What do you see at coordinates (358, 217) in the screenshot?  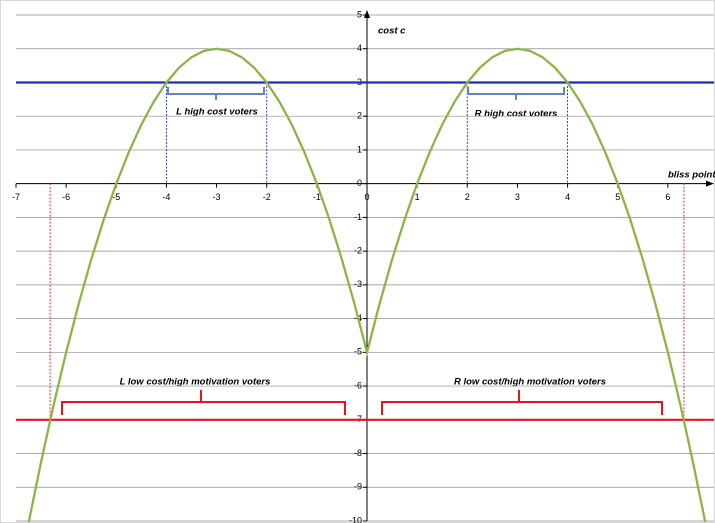 I see `y-tick-label: -1` at bounding box center [358, 217].